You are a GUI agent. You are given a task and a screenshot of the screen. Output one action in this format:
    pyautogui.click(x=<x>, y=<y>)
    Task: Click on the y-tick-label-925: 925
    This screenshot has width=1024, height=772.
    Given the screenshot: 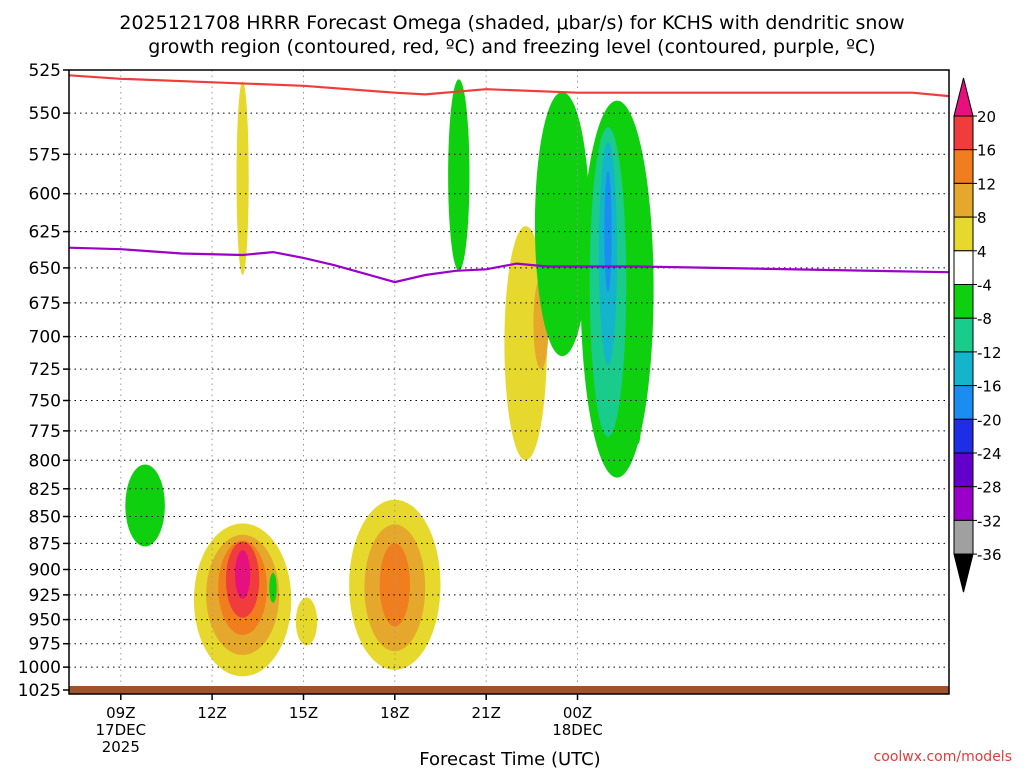 What is the action you would take?
    pyautogui.click(x=45, y=596)
    